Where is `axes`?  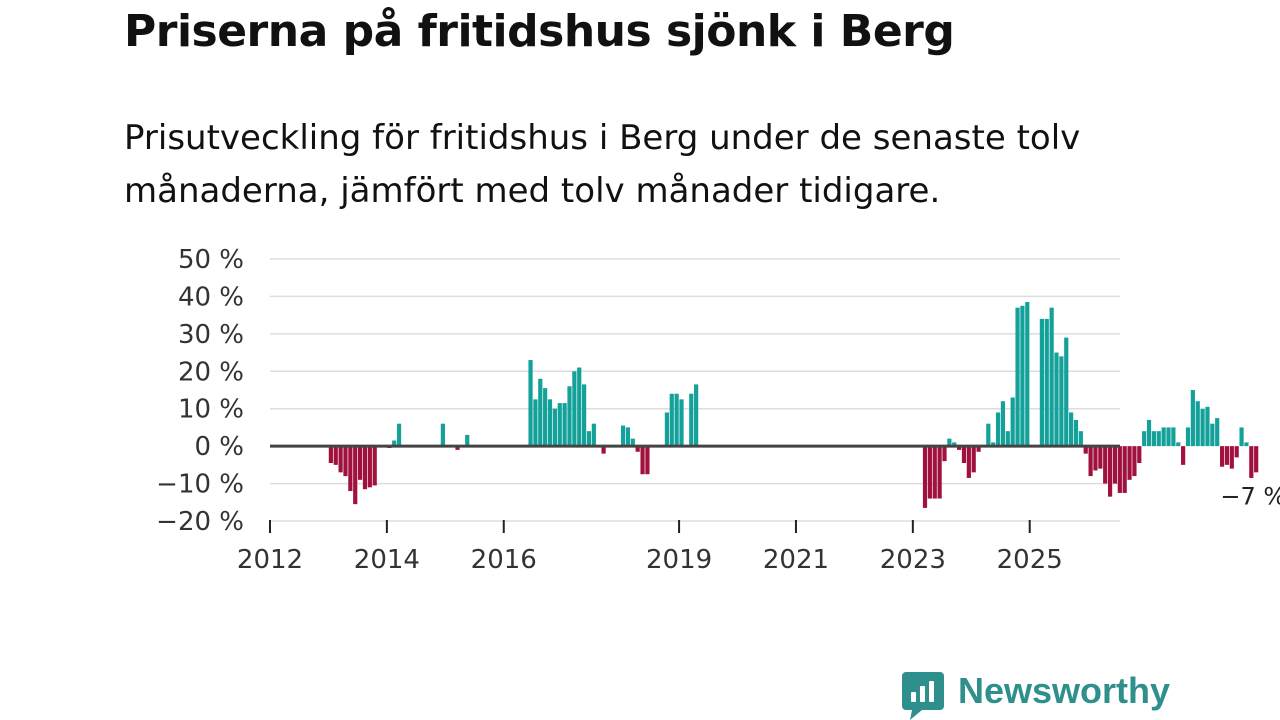
axes is located at coordinates (694, 488).